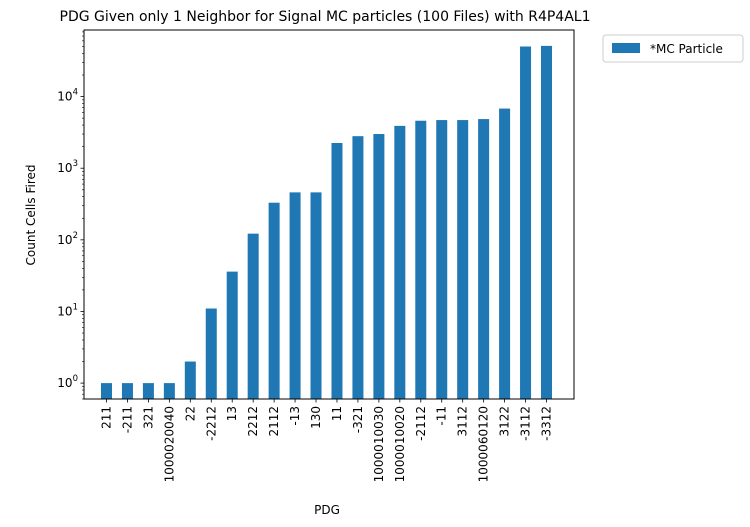  What do you see at coordinates (463, 421) in the screenshot?
I see `x-tick-label: 3112` at bounding box center [463, 421].